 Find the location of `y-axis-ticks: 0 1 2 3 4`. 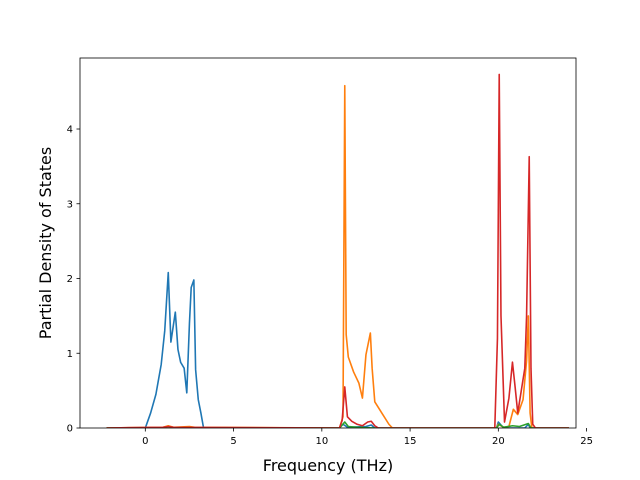

y-axis-ticks: 0 1 2 3 4 is located at coordinates (73, 280).